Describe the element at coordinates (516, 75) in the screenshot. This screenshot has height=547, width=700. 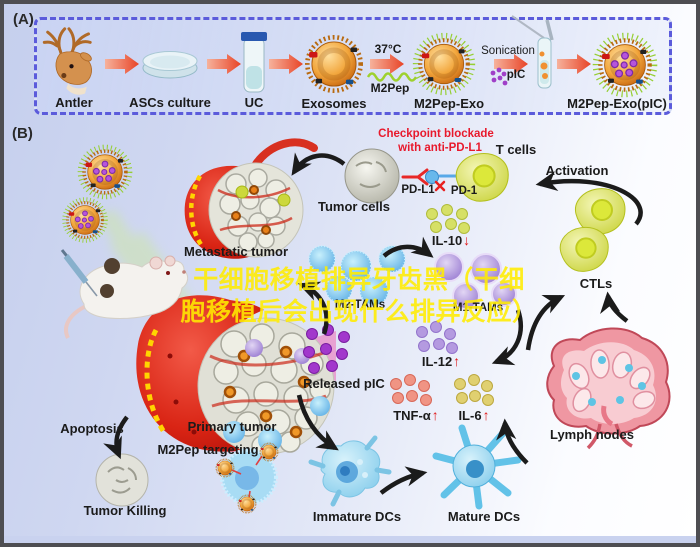
I see `pic-label: pIC` at that location.